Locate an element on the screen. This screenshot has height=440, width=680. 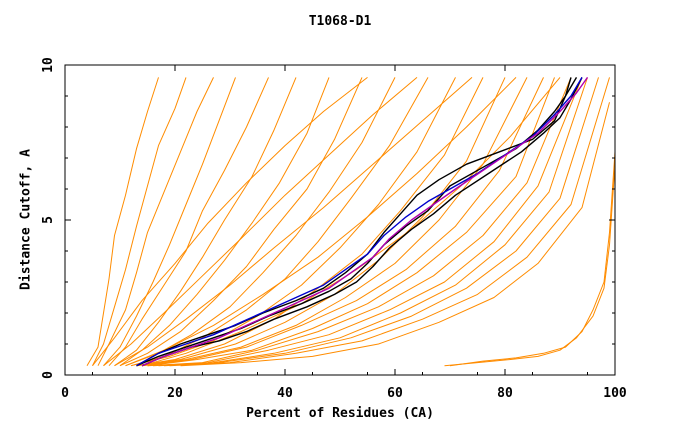
y-tick-label: 0 is located at coordinates (48, 375).